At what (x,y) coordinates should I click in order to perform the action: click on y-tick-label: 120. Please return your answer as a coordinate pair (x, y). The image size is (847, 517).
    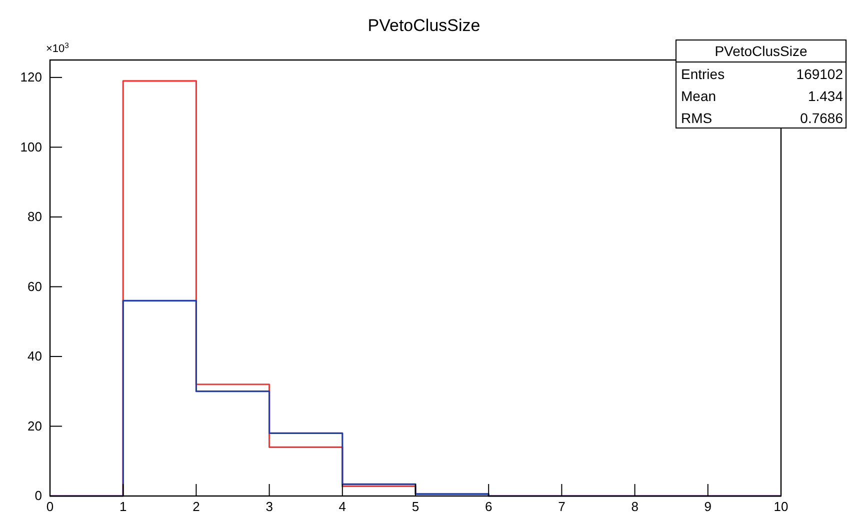
    Looking at the image, I should click on (31, 77).